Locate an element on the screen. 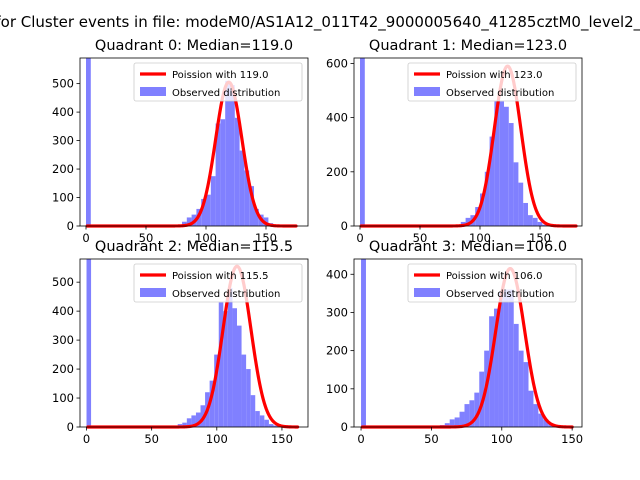 The image size is (640, 480). poisson-curve is located at coordinates (191, 154).